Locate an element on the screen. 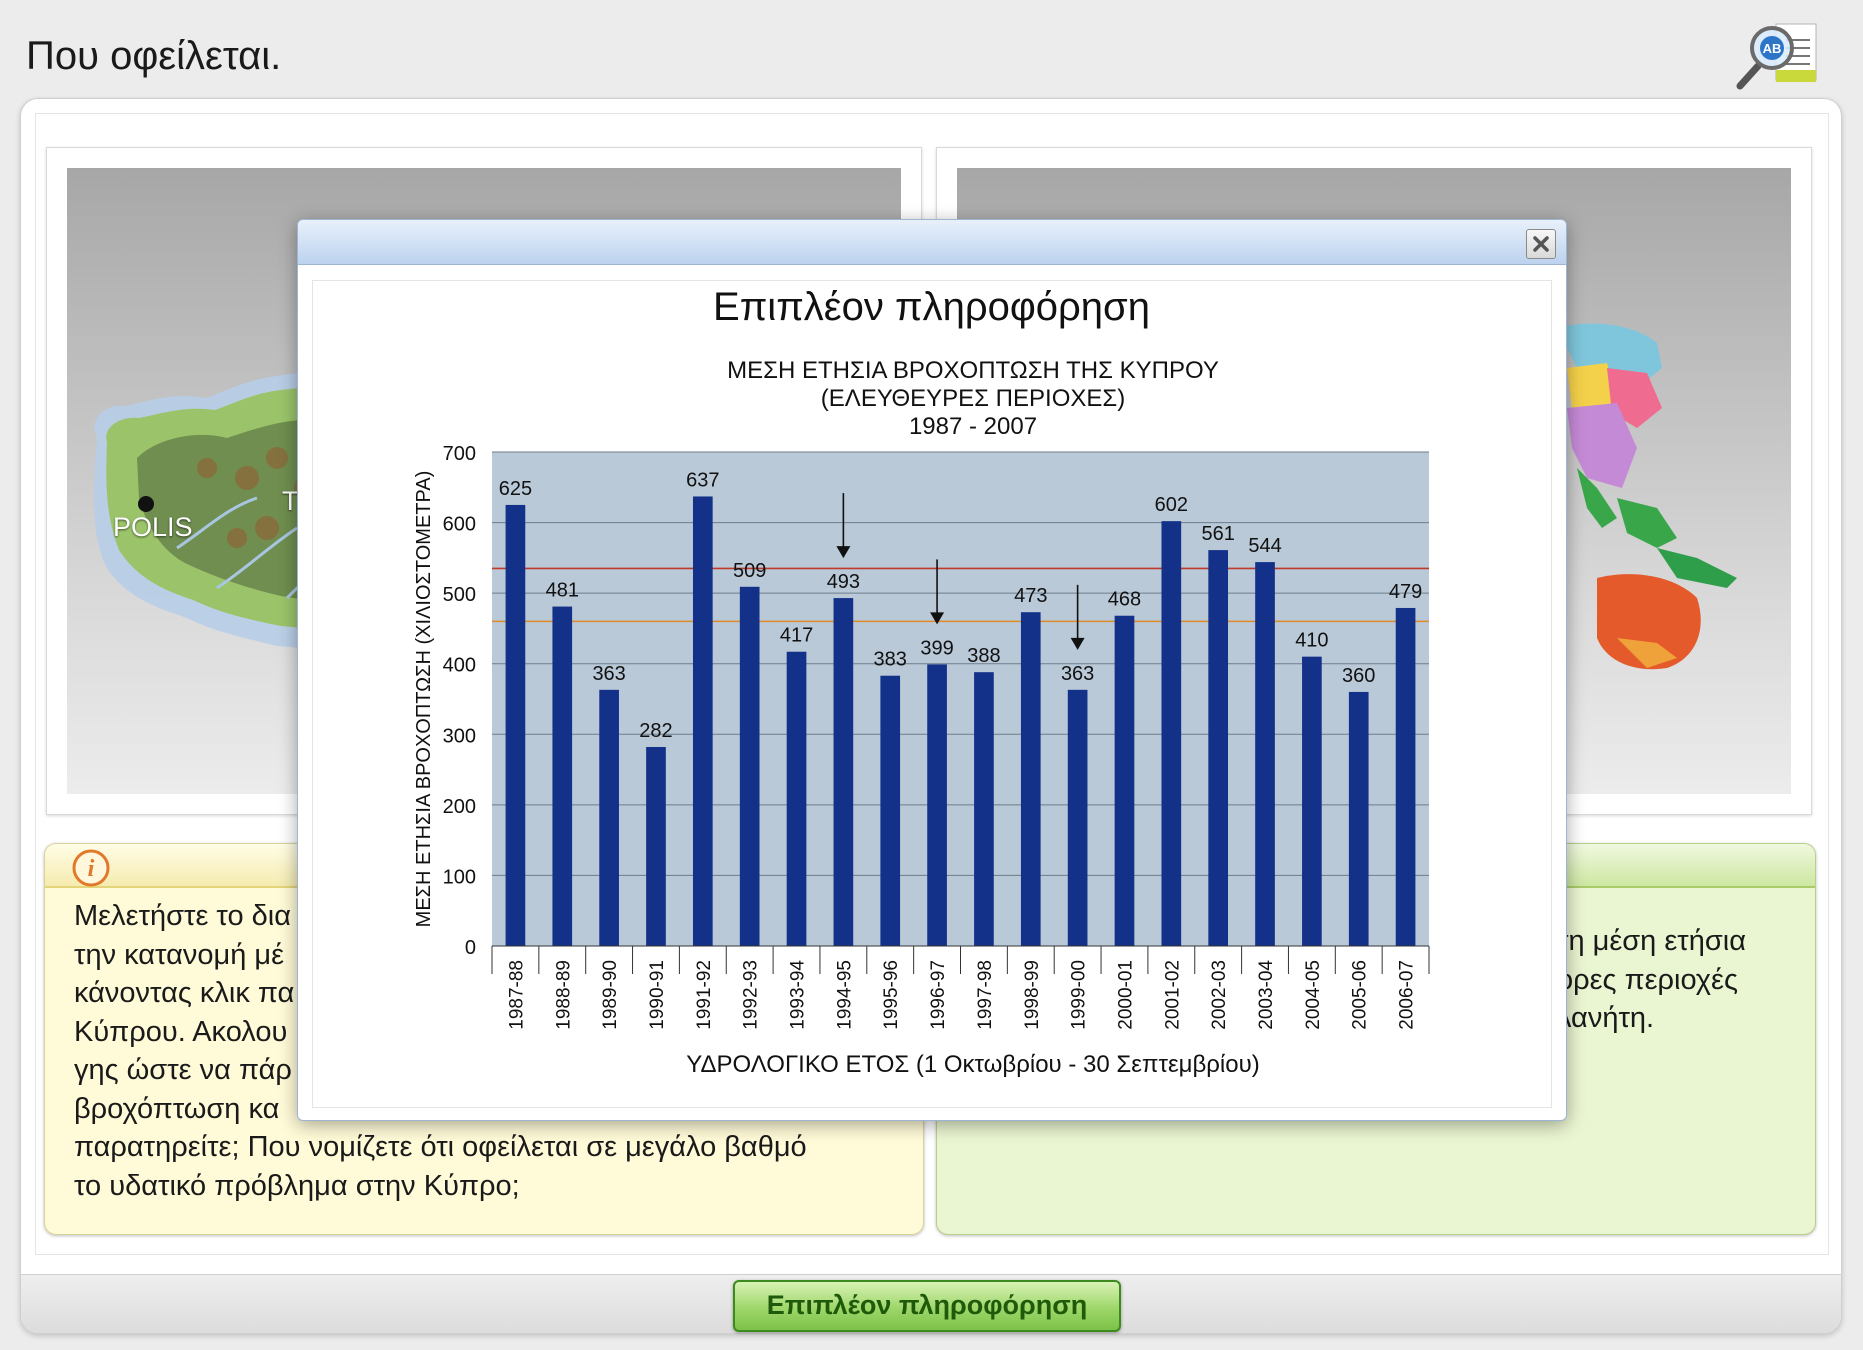  magnifier-dictionary-icon: AB is located at coordinates (1776, 56).